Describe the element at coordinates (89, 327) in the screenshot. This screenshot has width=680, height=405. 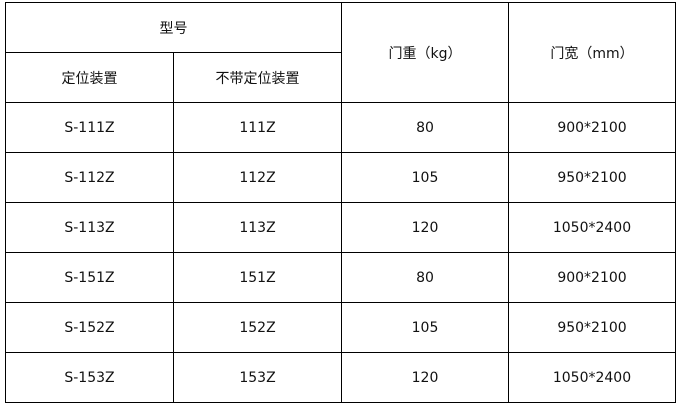
I see `cell-with-positioning: S-152Z` at that location.